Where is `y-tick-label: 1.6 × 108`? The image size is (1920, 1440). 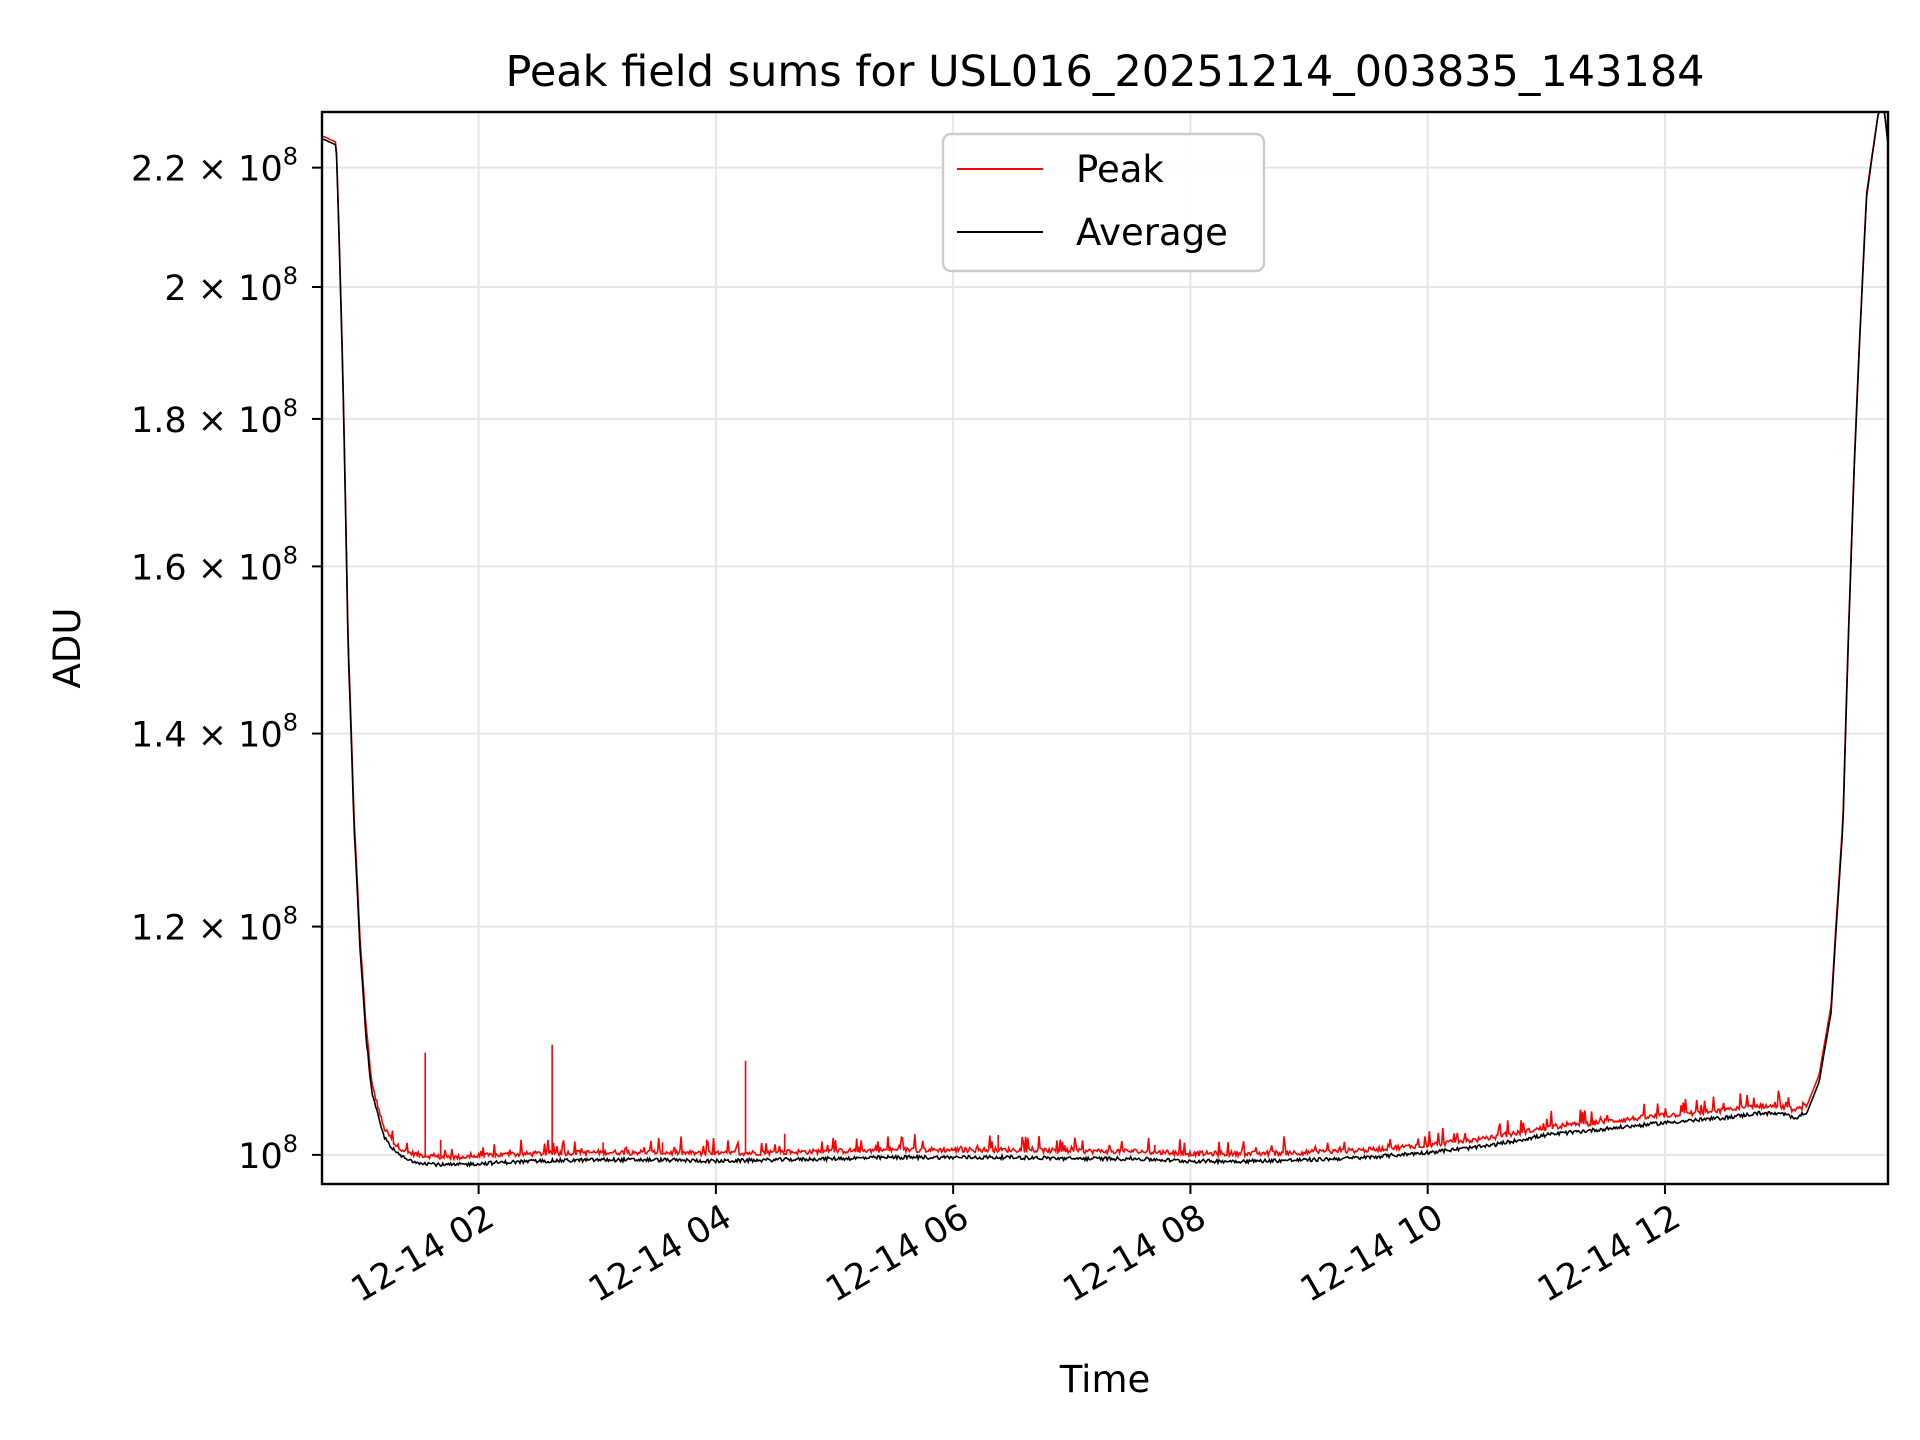
y-tick-label: 1.6 × 108 is located at coordinates (214, 564).